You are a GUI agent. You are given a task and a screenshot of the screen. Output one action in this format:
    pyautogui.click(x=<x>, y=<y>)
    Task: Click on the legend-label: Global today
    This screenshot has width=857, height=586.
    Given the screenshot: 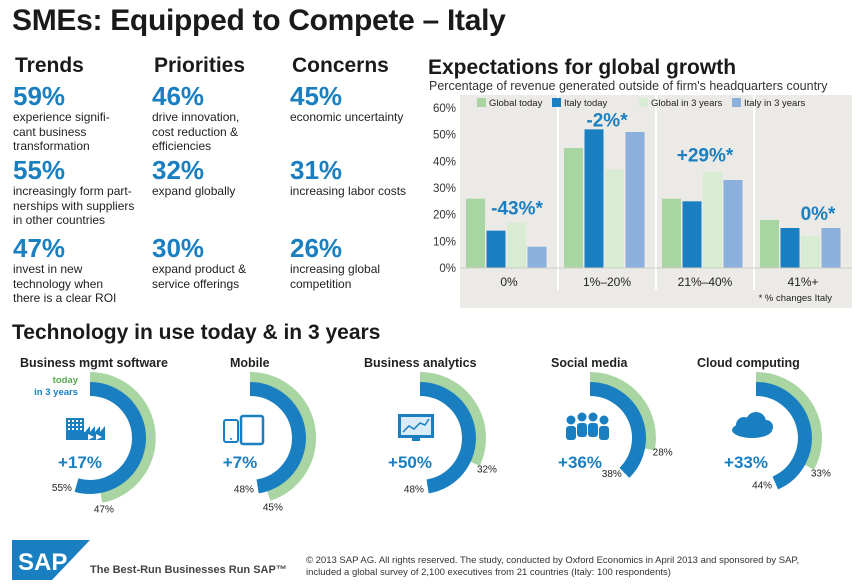 What is the action you would take?
    pyautogui.click(x=516, y=103)
    